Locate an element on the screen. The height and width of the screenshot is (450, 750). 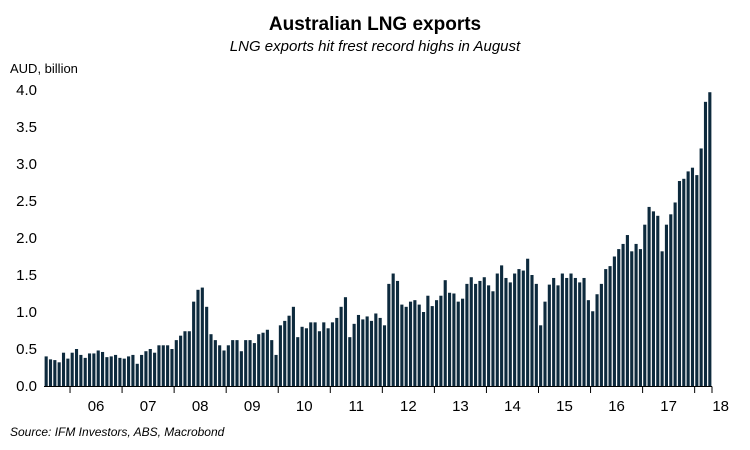
y-tick-label: 3.0 is located at coordinates (26, 164).